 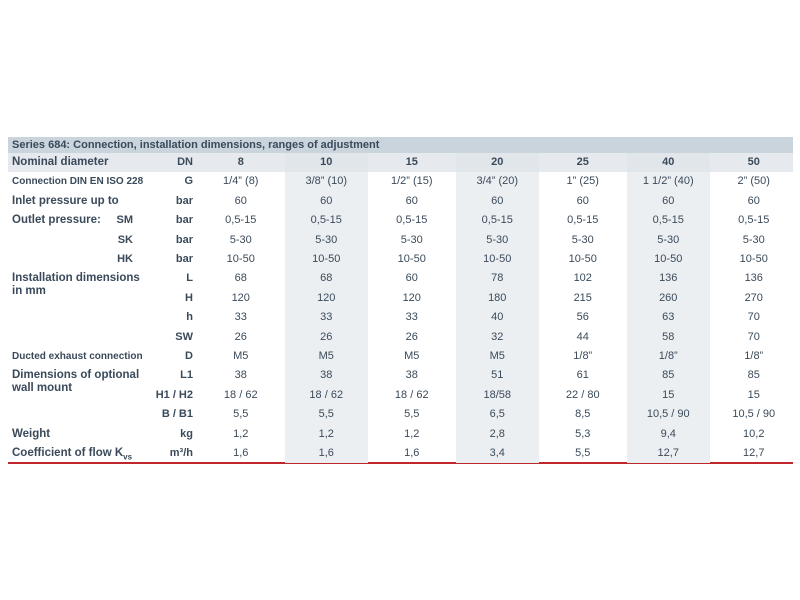 I want to click on value-cell: 78, so click(x=497, y=278).